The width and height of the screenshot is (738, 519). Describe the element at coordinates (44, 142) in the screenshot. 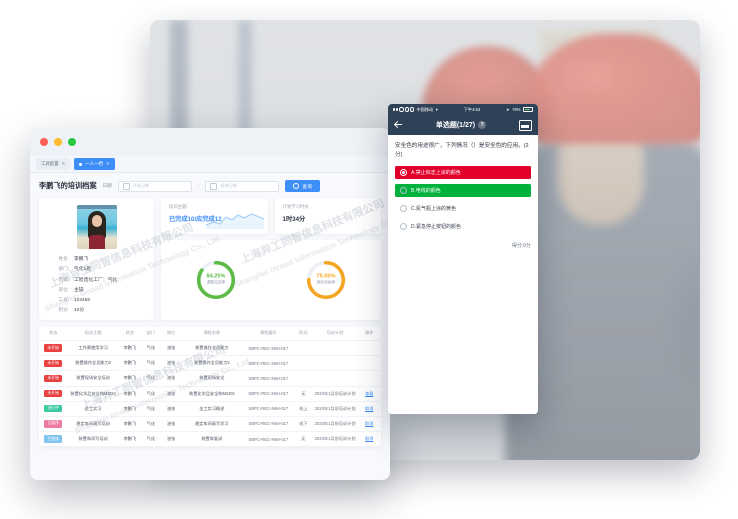

I see `close-window-icon` at that location.